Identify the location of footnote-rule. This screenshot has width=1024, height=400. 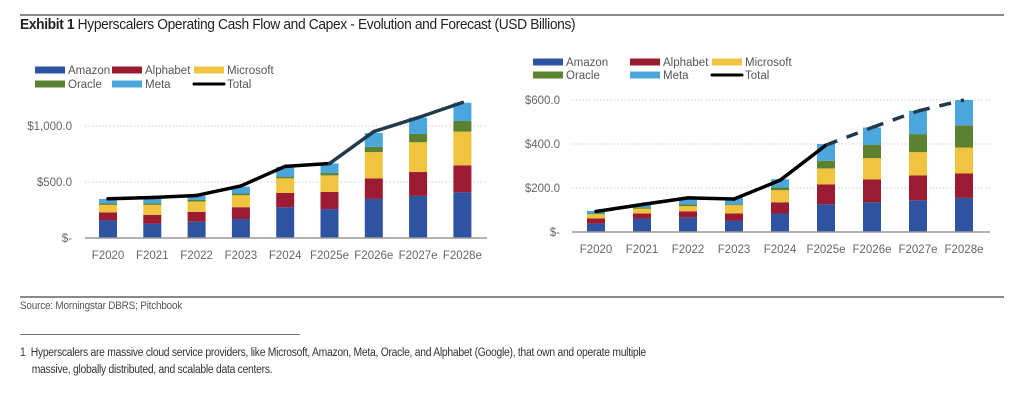
(160, 334).